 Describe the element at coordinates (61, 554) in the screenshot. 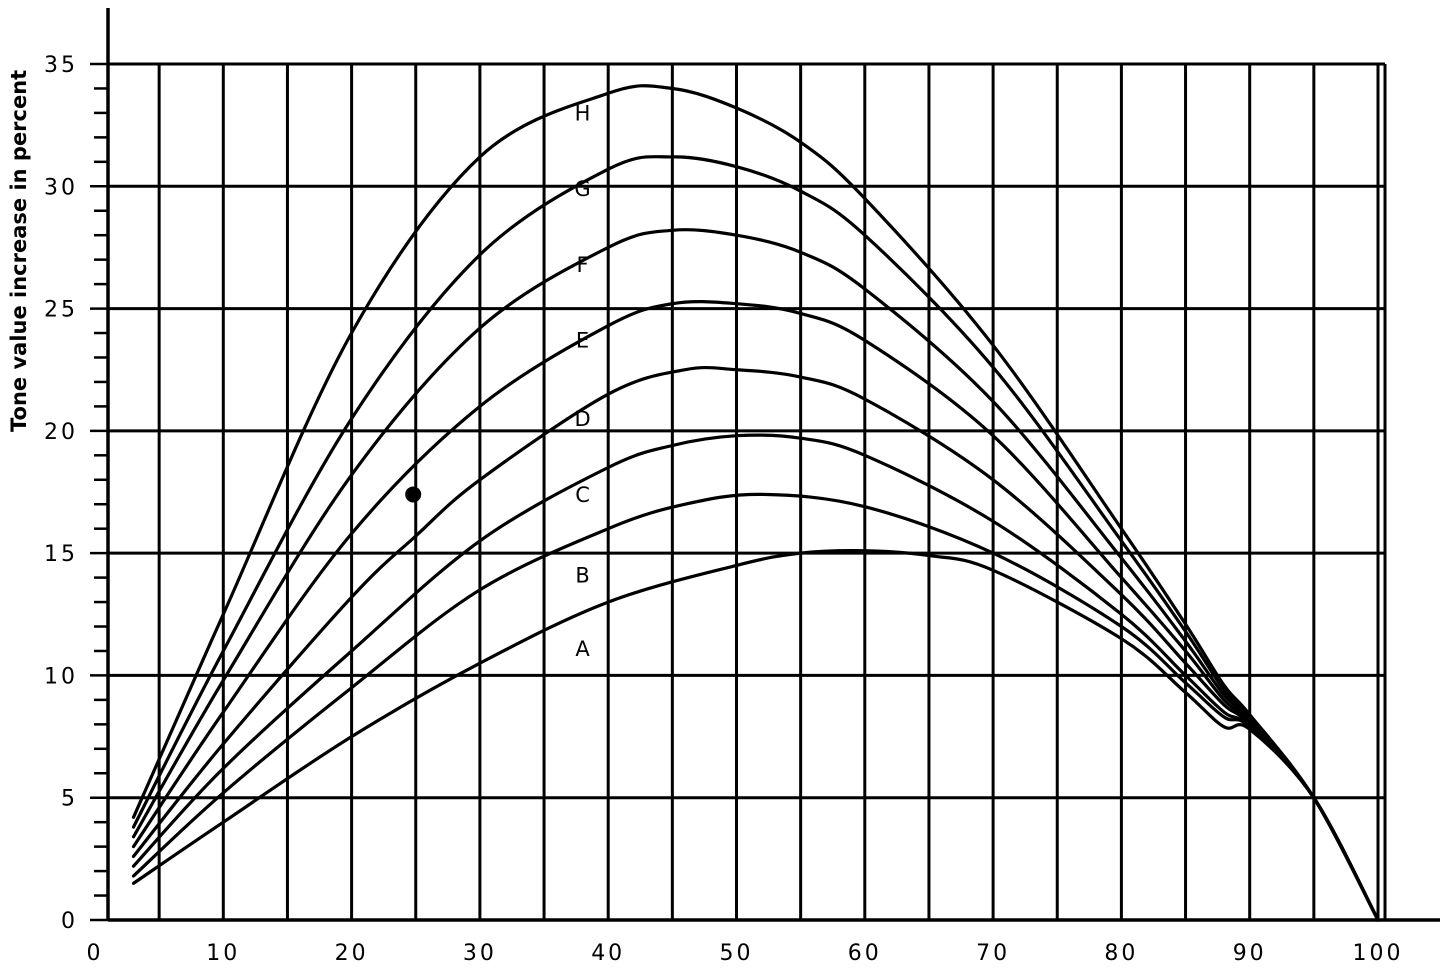

I see `y-tick-label: 15` at that location.